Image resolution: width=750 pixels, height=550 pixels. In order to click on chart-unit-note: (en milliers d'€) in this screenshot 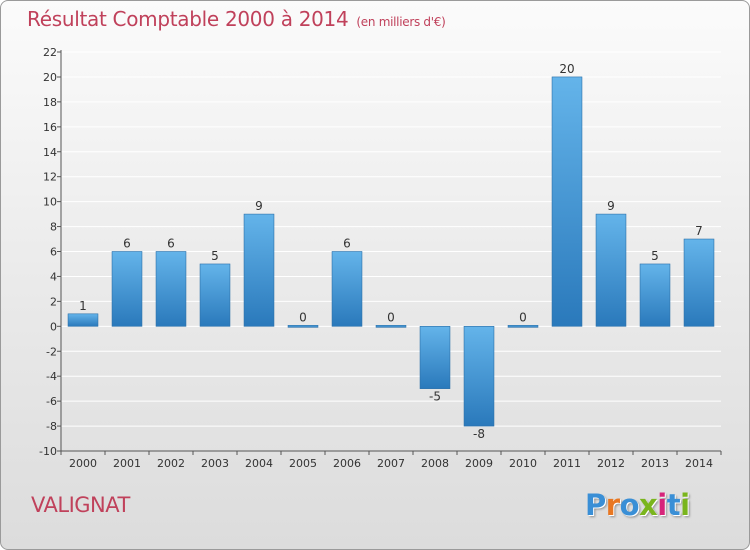, I will do `click(401, 22)`.